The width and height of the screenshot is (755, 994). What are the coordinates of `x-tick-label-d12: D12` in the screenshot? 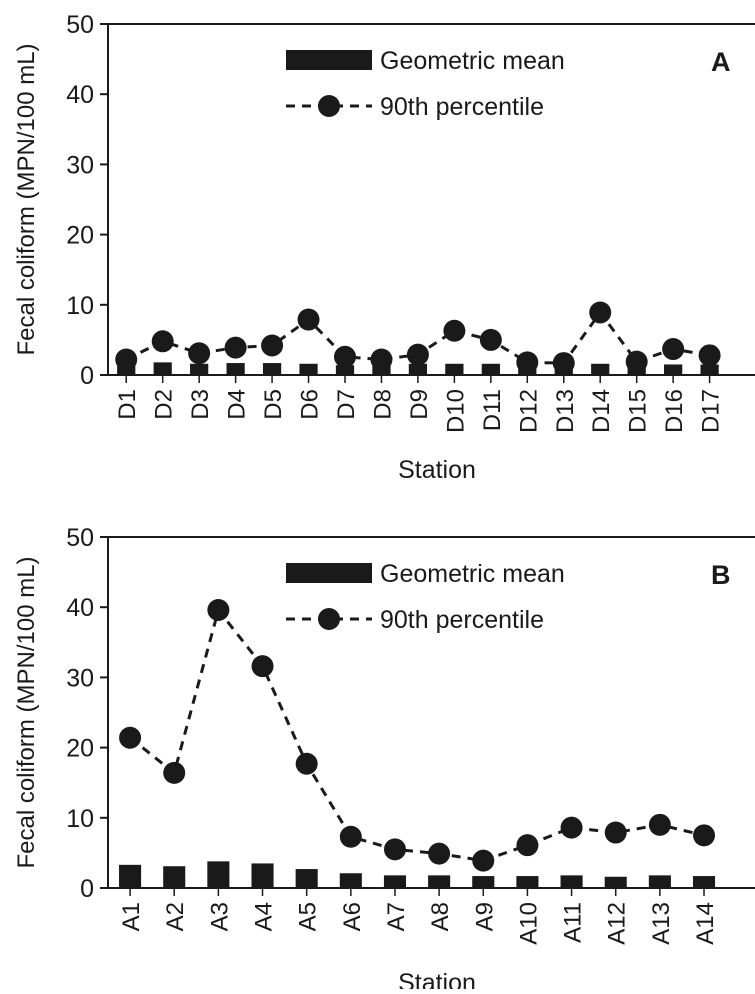 It's located at (528, 411).